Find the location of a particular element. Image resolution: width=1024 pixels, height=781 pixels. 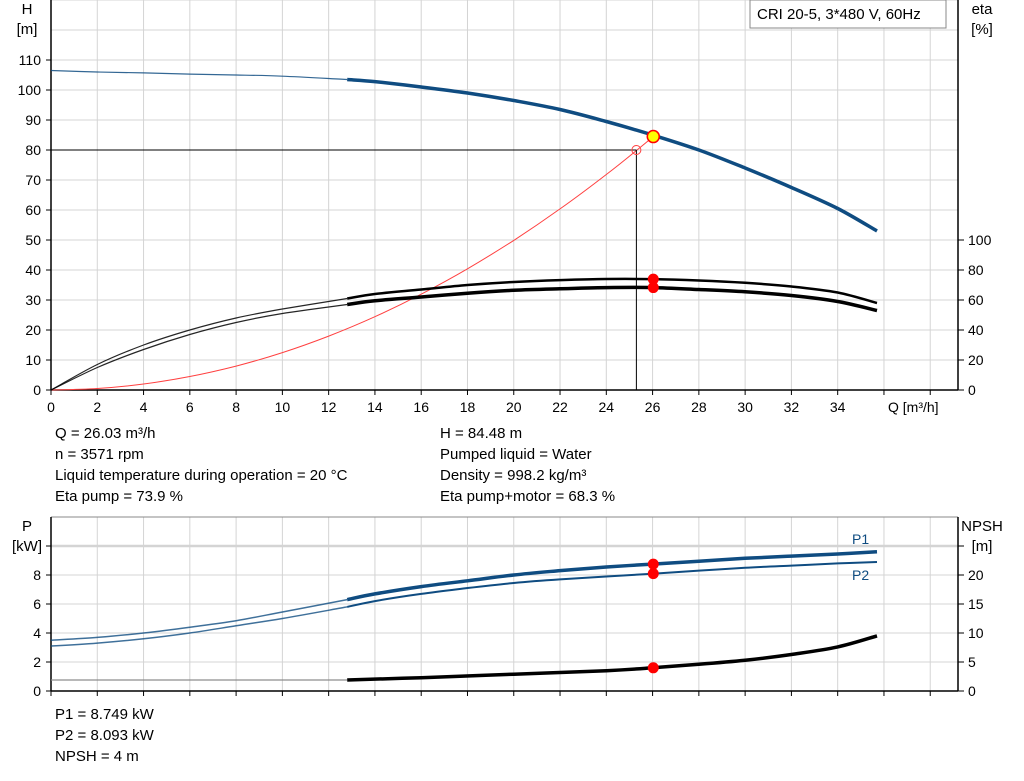

y-tick-label-right: 100 is located at coordinates (980, 240).